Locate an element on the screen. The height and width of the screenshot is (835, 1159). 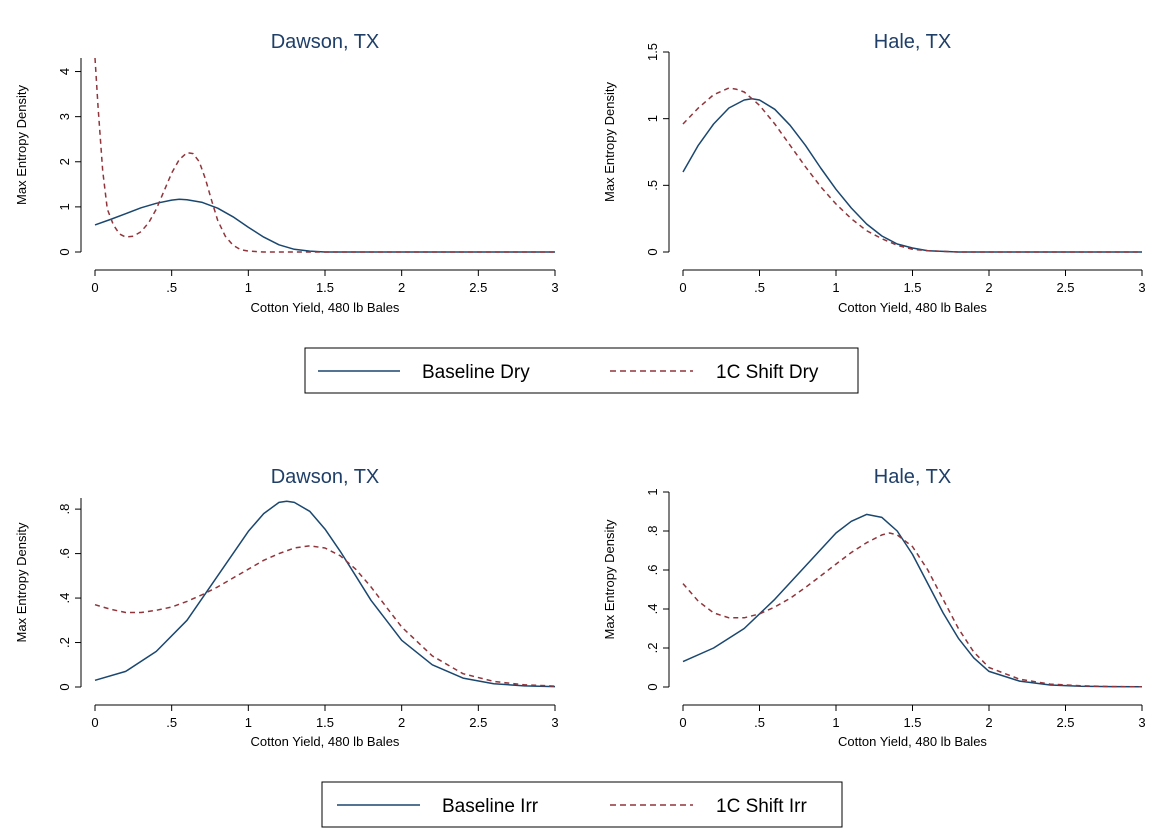
y-tick-label: .5 is located at coordinates (652, 185).